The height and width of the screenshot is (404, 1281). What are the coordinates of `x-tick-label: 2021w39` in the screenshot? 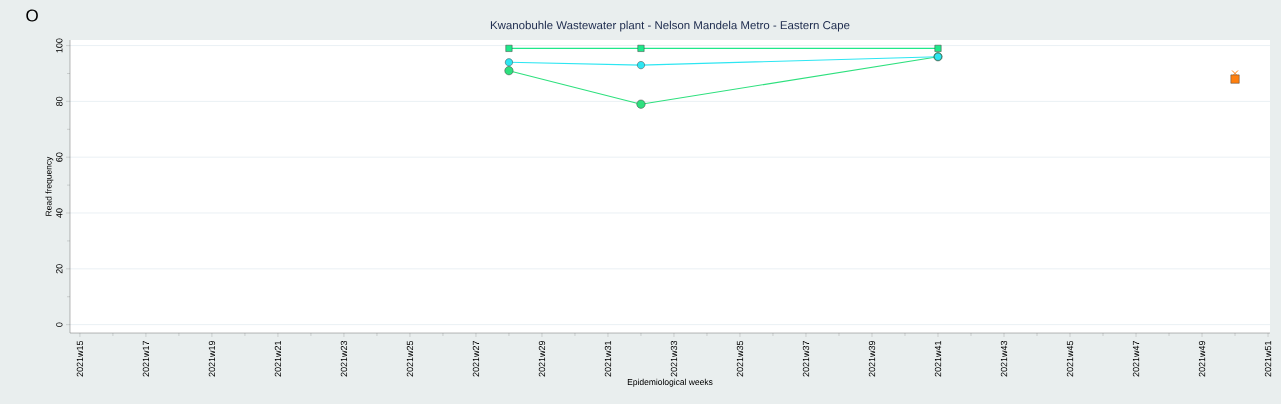 It's located at (872, 358).